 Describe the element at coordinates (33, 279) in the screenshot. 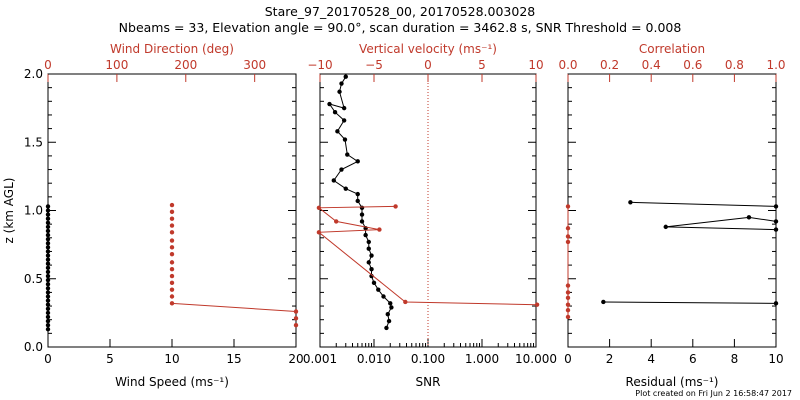

I see `y-tick-label: 0.5` at that location.